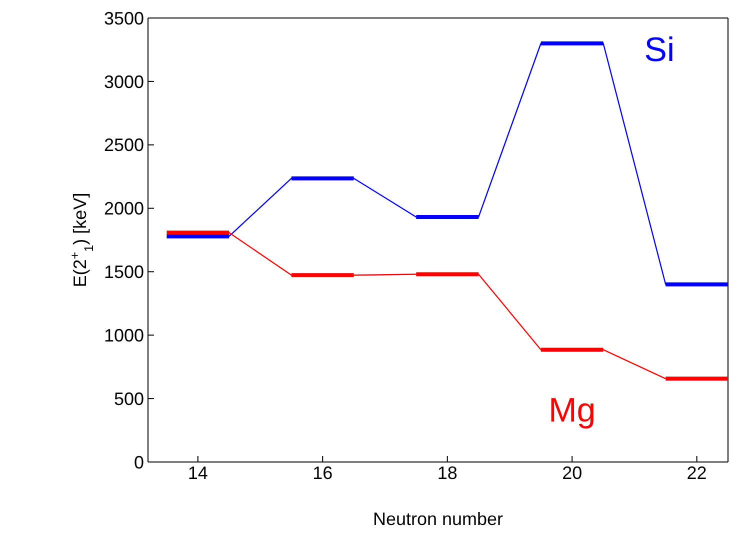 The width and height of the screenshot is (739, 539). What do you see at coordinates (124, 18) in the screenshot?
I see `y-tick-label: 3500` at bounding box center [124, 18].